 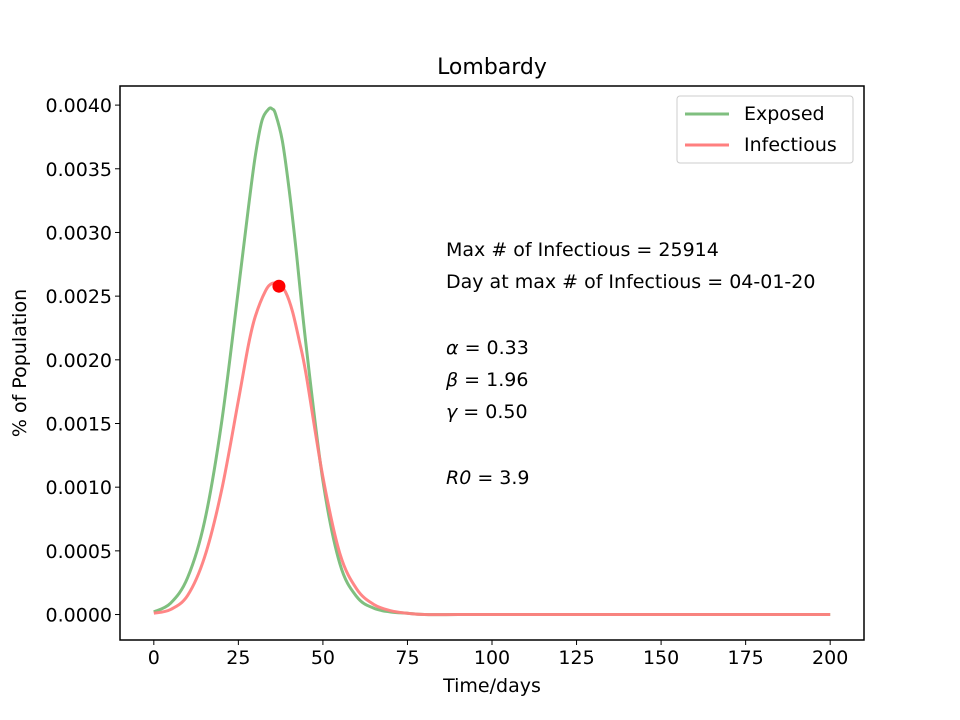 I want to click on x-axis: 0 25 50 75 100 125 150 175 200, so click(x=498, y=654).